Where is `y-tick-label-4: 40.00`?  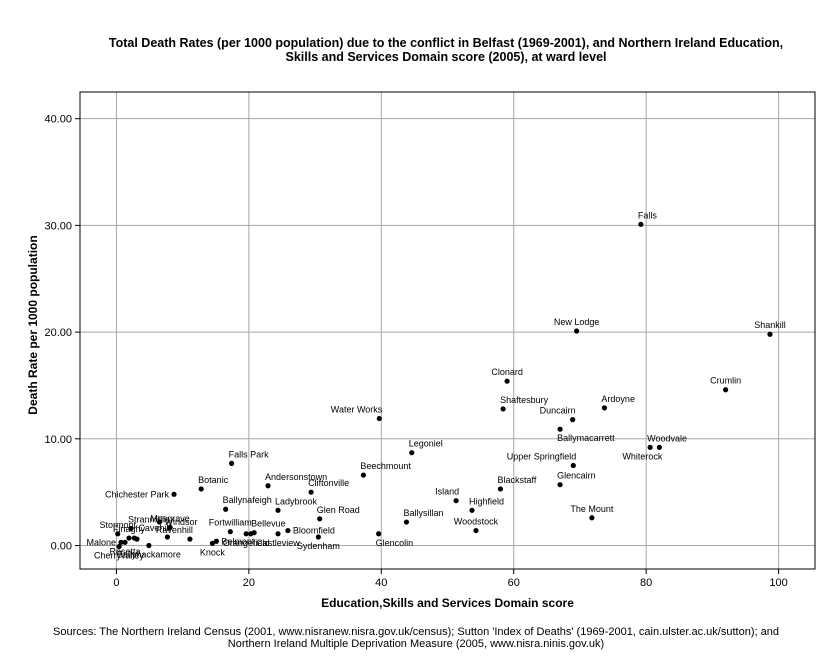
y-tick-label-4: 40.00 is located at coordinates (58, 120).